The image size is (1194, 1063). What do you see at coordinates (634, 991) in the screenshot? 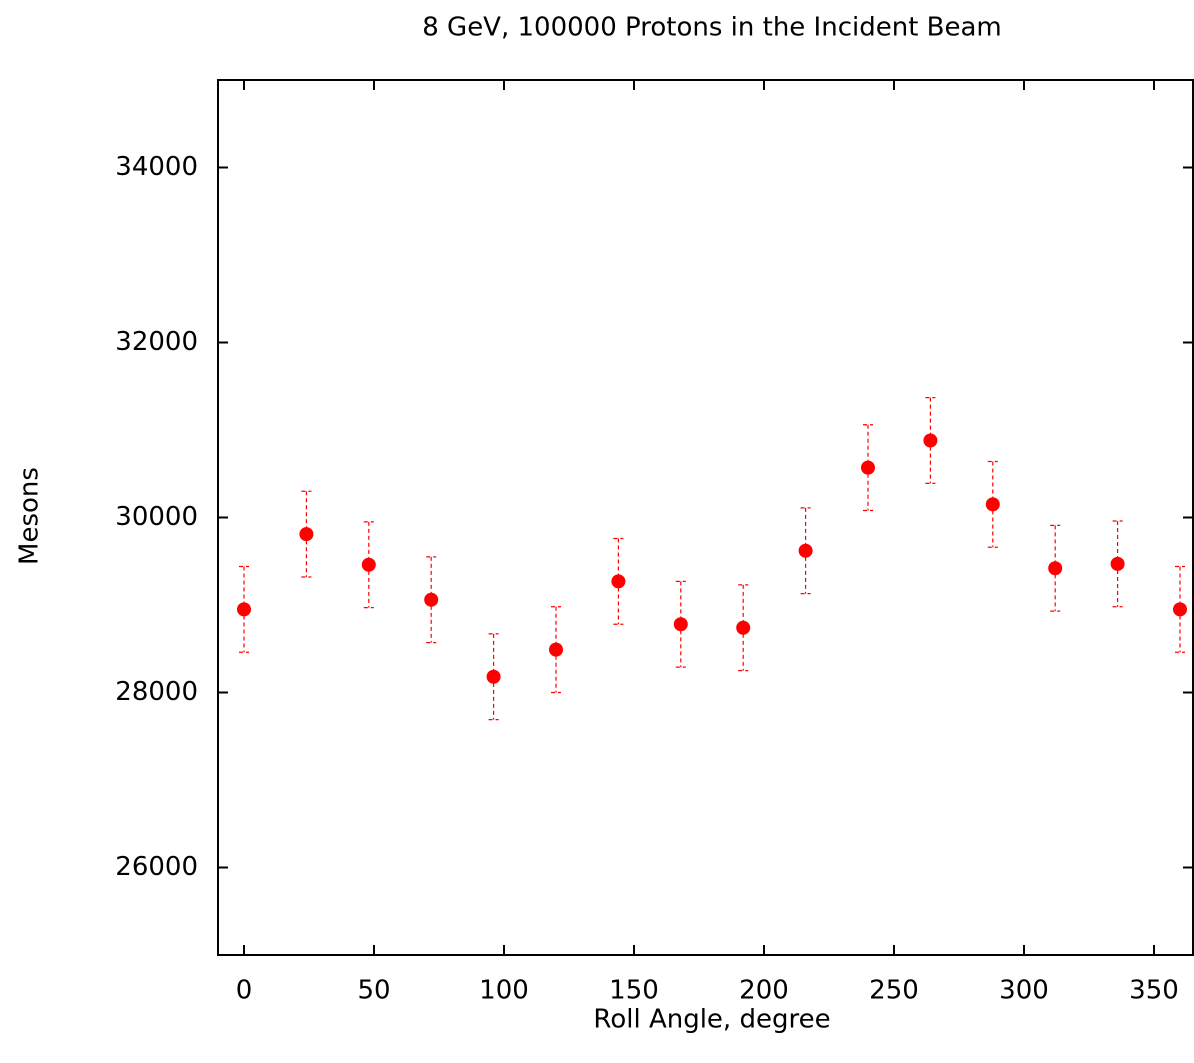
I see `x-tick-label: 150` at bounding box center [634, 991].